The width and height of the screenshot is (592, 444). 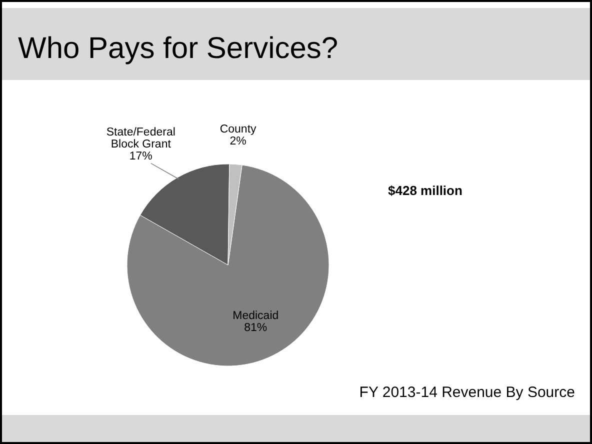 What do you see at coordinates (141, 138) in the screenshot?
I see `slice-label: State/Federal Block Grant` at bounding box center [141, 138].